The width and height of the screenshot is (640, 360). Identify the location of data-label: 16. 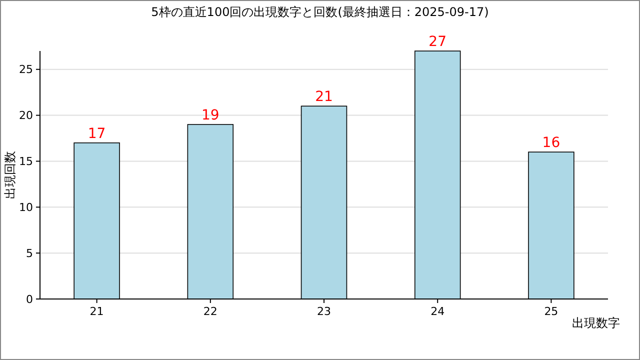
(551, 143).